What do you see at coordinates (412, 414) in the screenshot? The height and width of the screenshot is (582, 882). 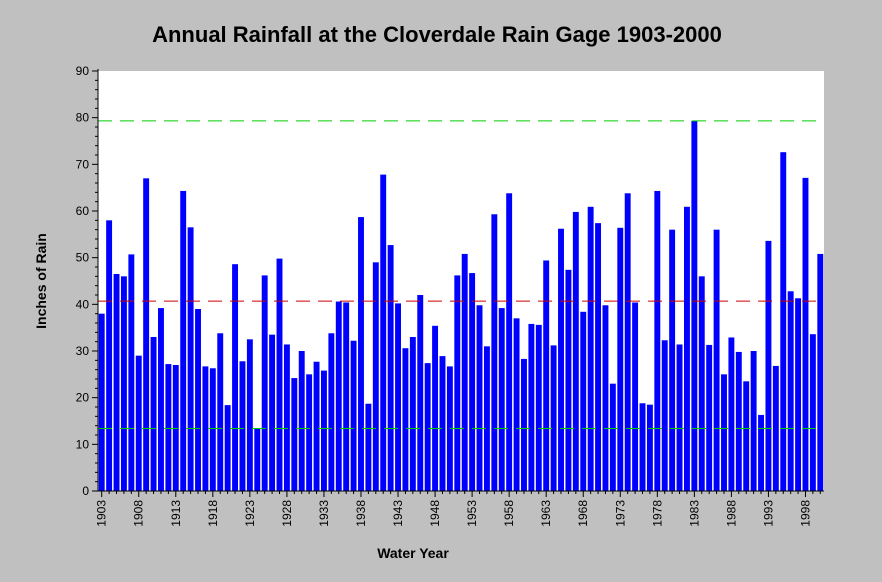 I see `bar-1945` at bounding box center [412, 414].